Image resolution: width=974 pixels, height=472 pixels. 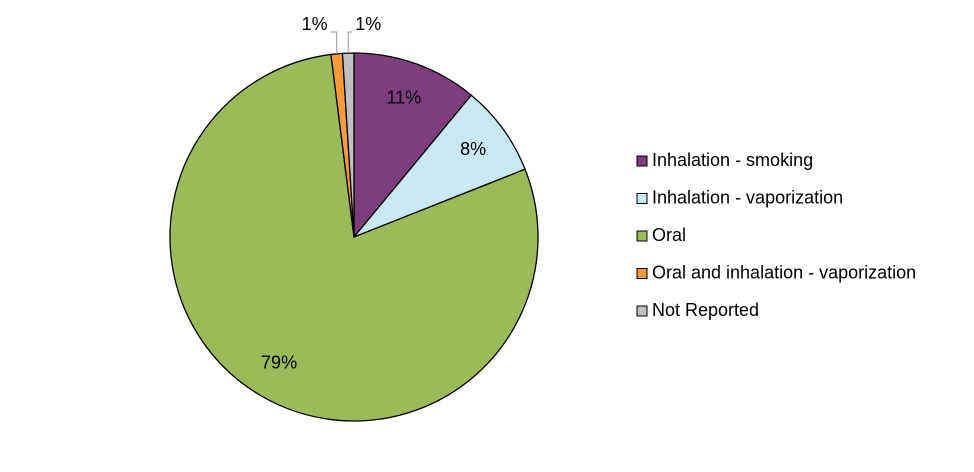 What do you see at coordinates (404, 97) in the screenshot?
I see `data-label: 11%` at bounding box center [404, 97].